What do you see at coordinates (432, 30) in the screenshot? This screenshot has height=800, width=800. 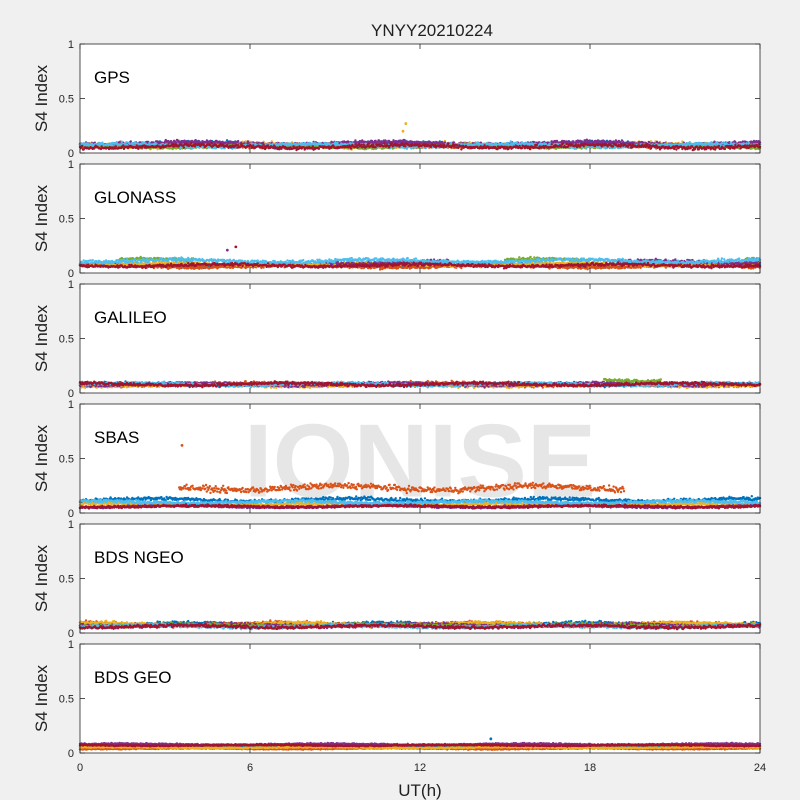 I see `figure-title: YNYY20210224` at bounding box center [432, 30].